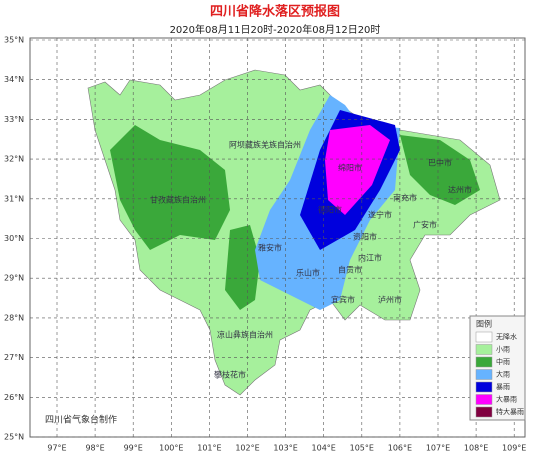 Image resolution: width=550 pixels, height=461 pixels. Describe the element at coordinates (14, 40) in the screenshot. I see `lat-label: 35°N` at that location.